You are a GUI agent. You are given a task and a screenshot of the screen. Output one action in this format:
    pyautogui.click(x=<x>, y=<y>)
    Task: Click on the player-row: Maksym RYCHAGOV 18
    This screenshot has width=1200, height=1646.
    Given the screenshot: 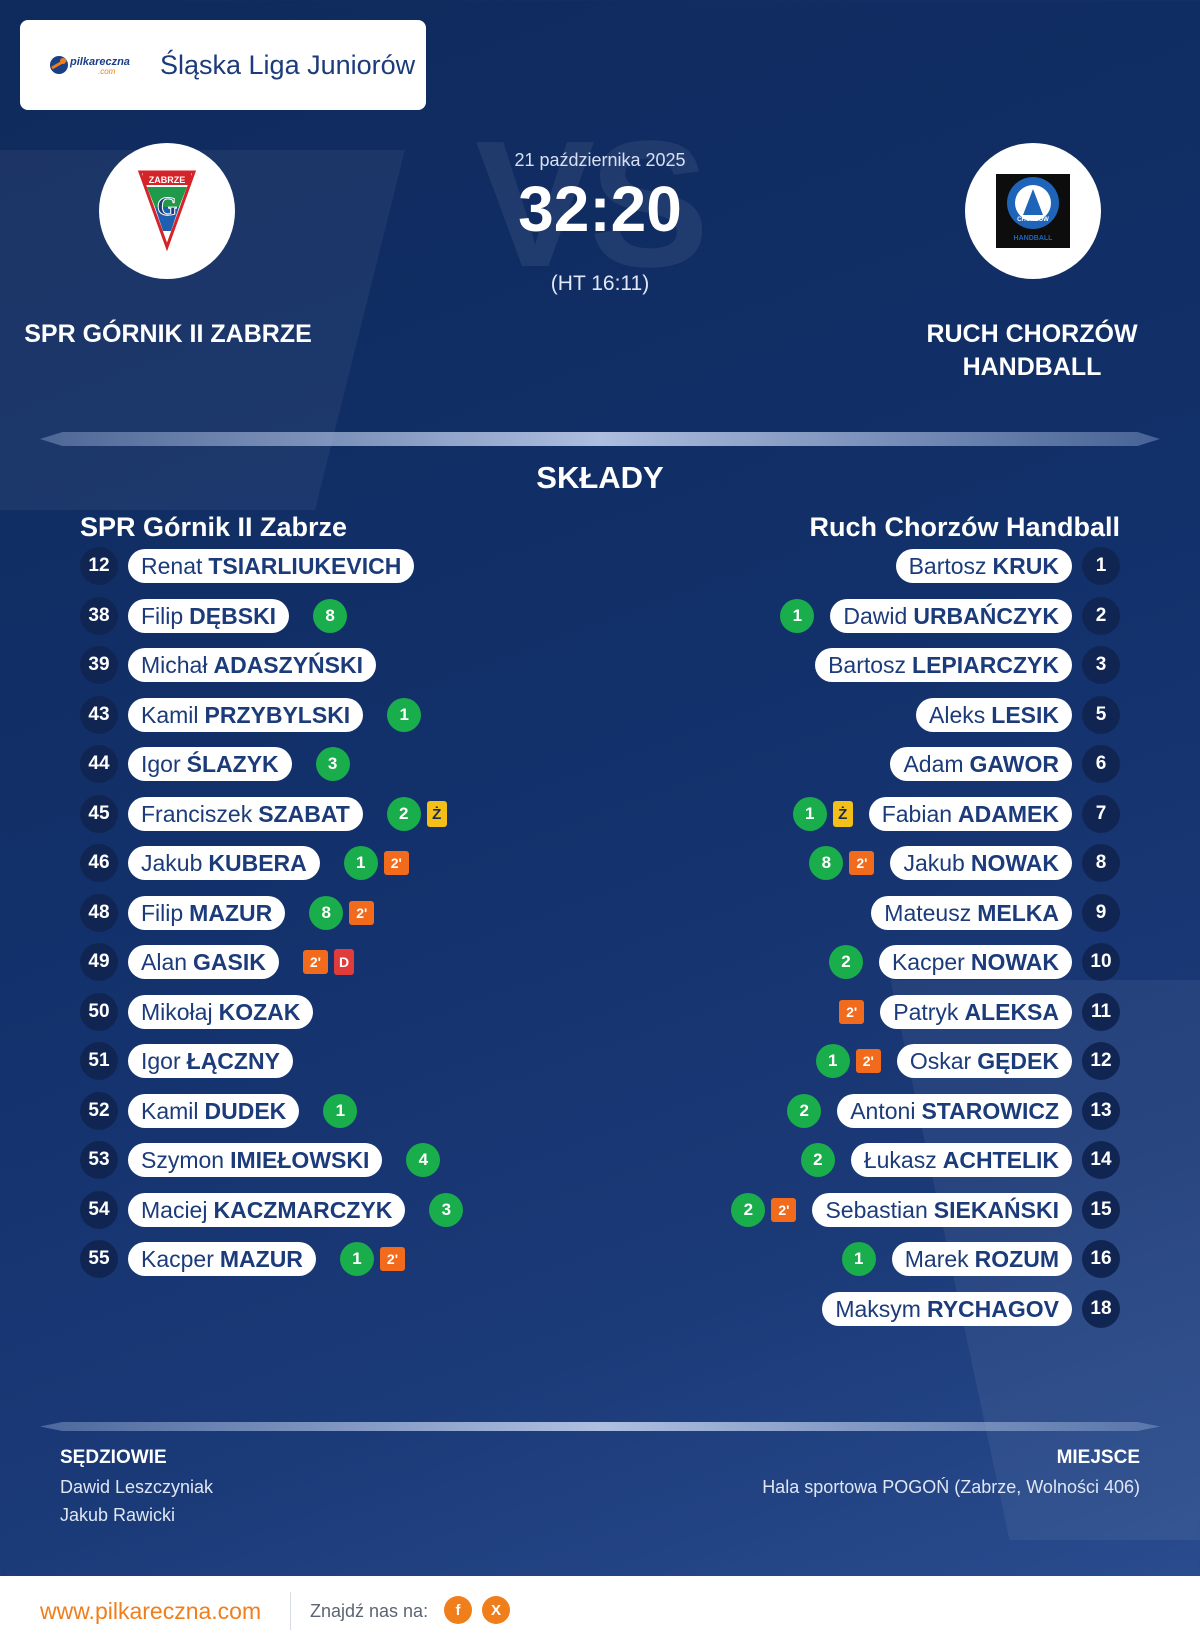 What is the action you would take?
    pyautogui.click(x=971, y=1309)
    